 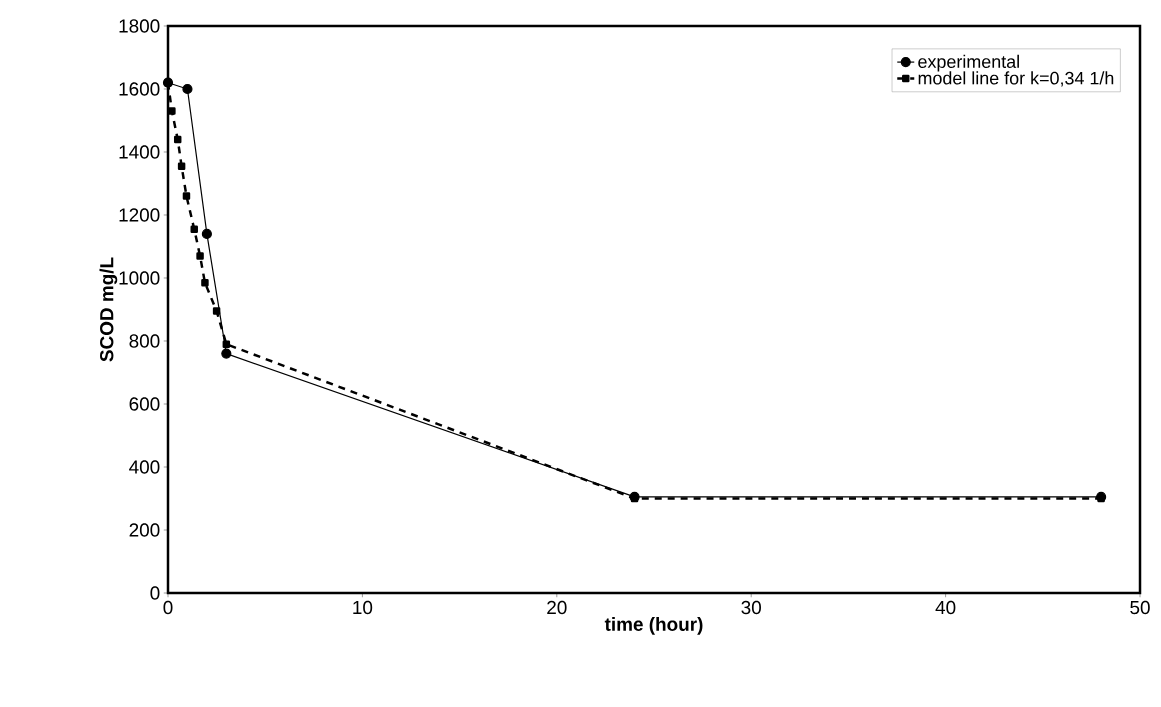 I want to click on y-tick-label: 400, so click(x=144, y=467).